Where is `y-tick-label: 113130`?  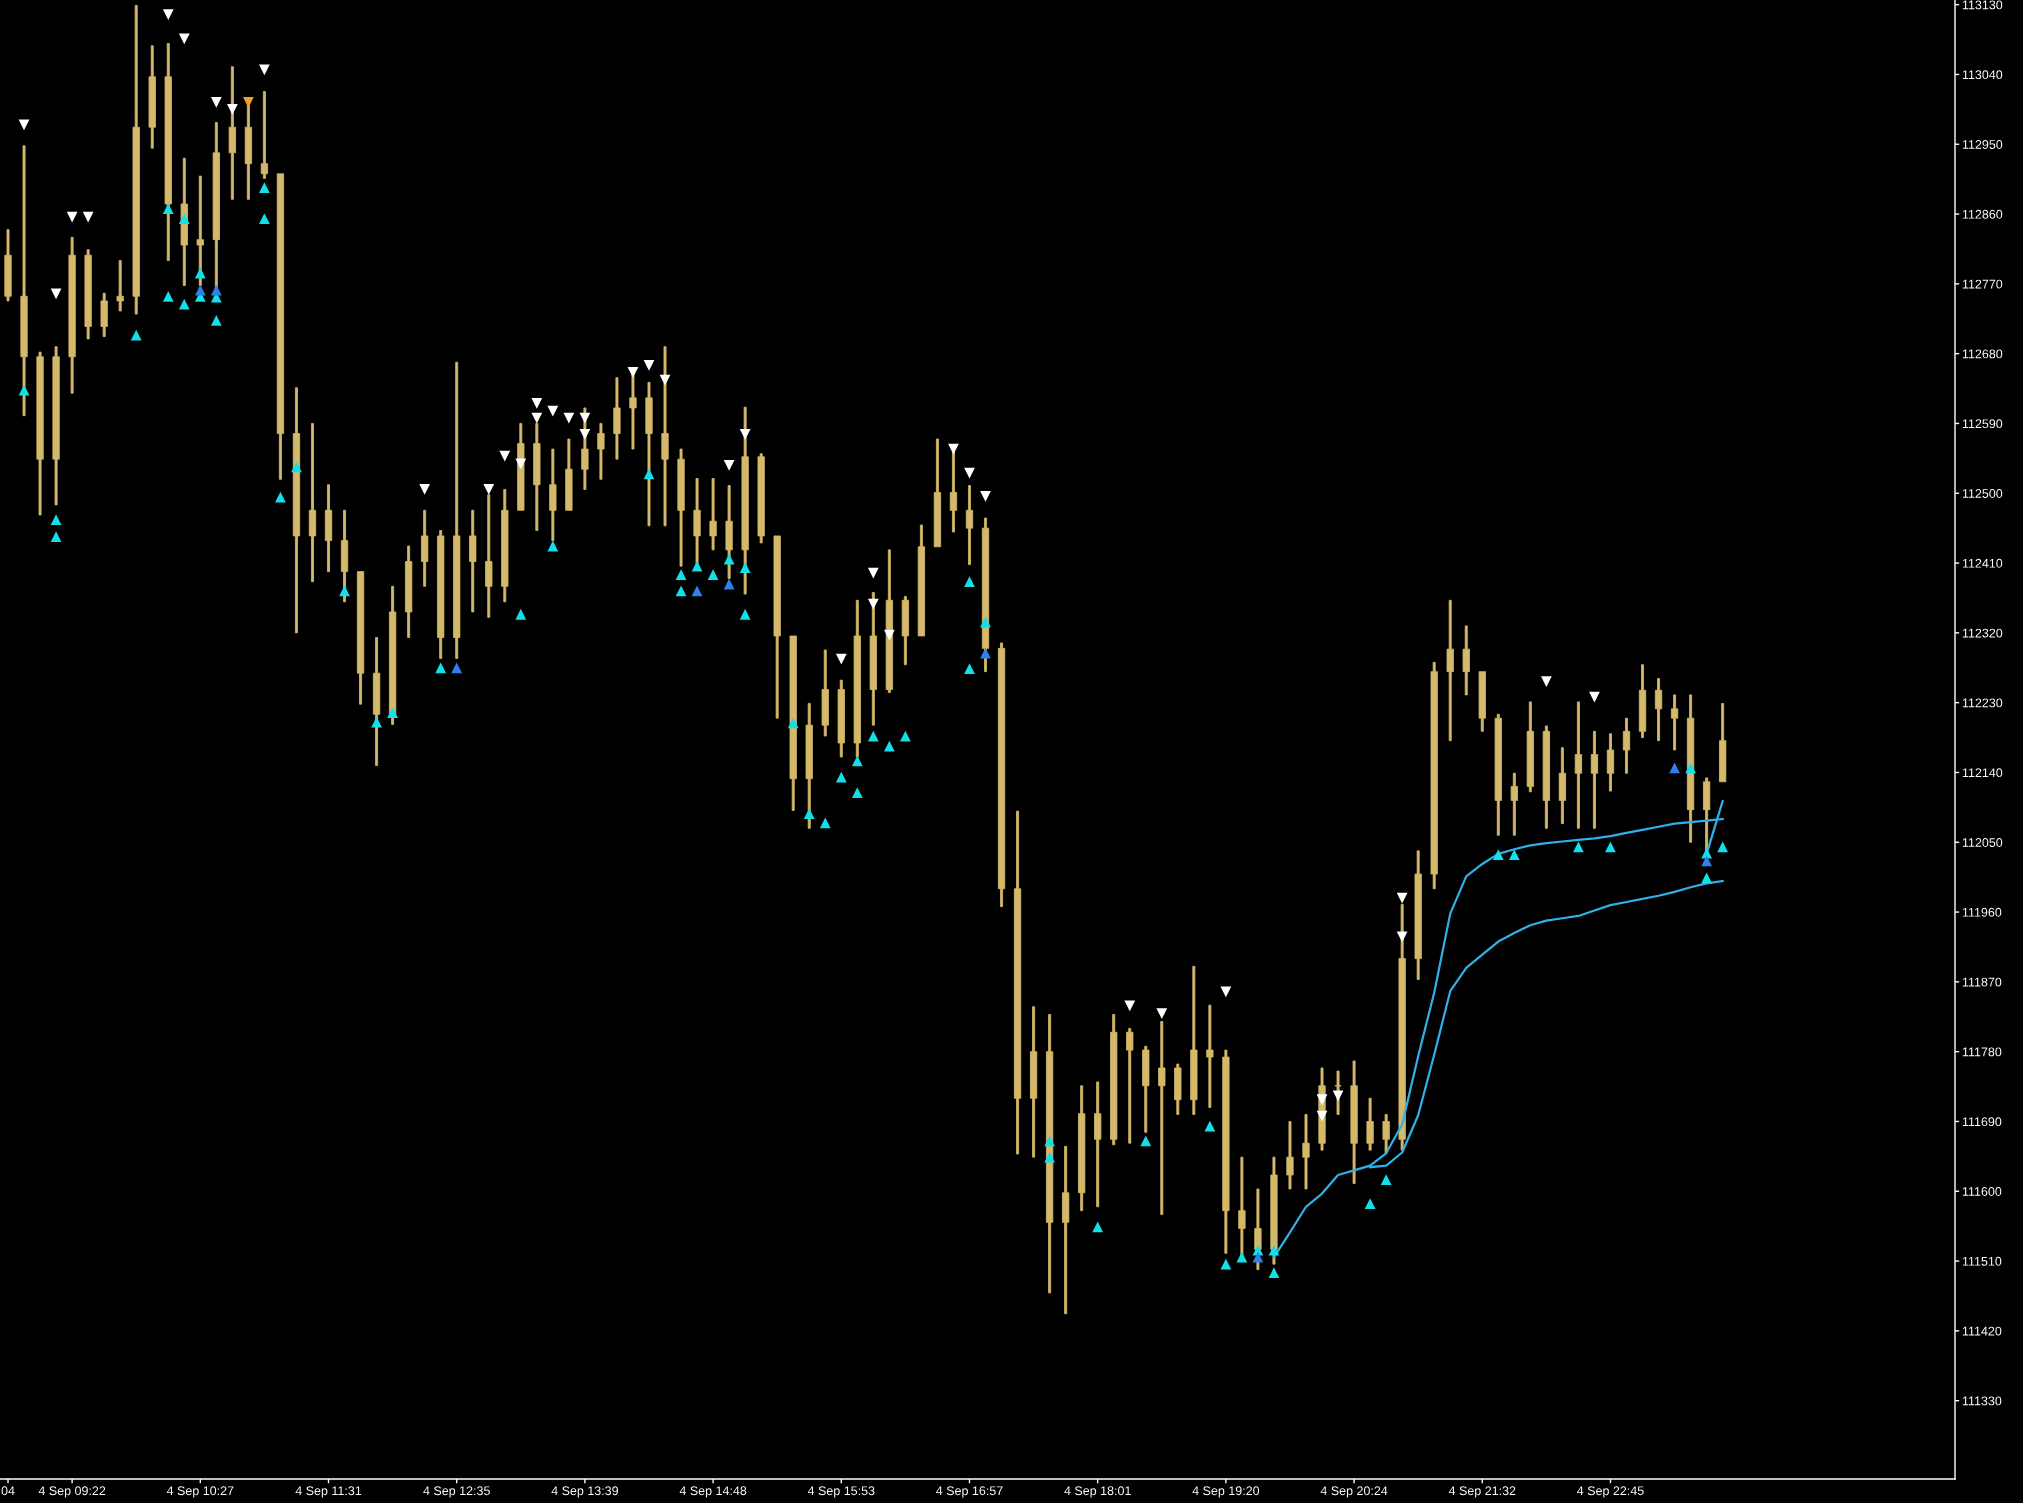 y-tick-label: 113130 is located at coordinates (1982, 5).